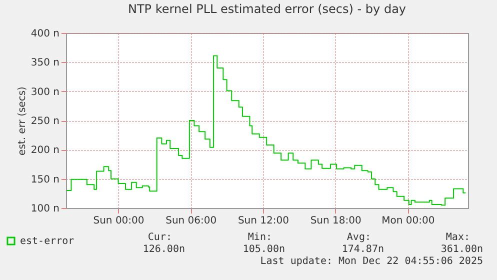  Describe the element at coordinates (263, 249) in the screenshot. I see `text: 105.00n` at that location.